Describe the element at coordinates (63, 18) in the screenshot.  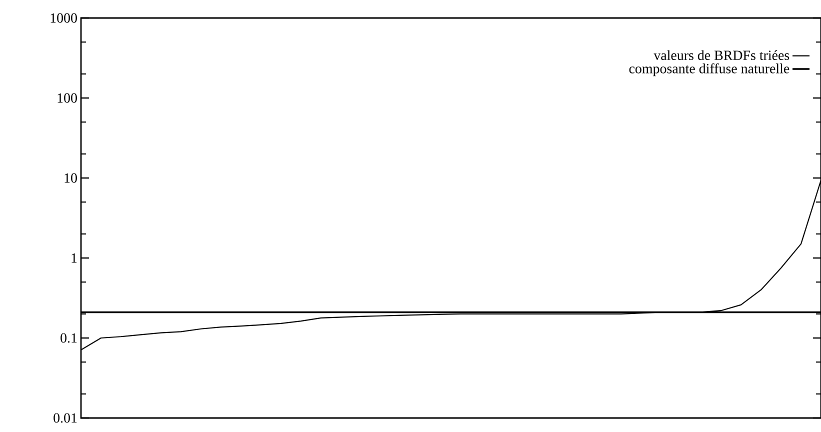
I see `y-tick-label: 1000` at that location.